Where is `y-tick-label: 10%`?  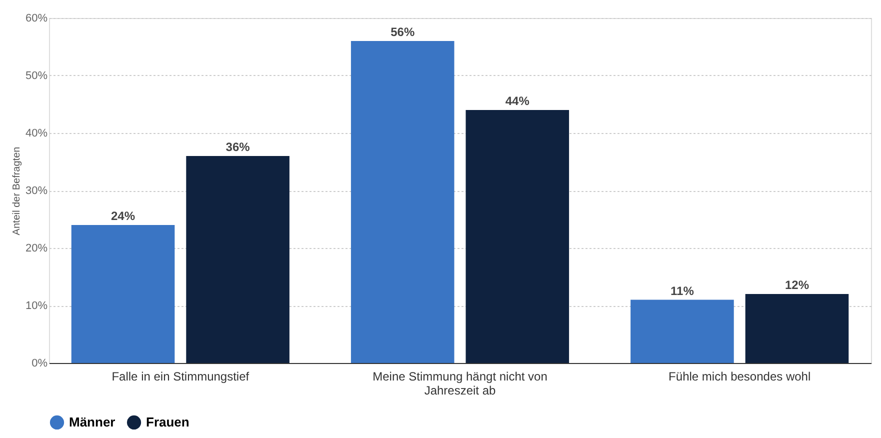 y-tick-label: 10% is located at coordinates (36, 306).